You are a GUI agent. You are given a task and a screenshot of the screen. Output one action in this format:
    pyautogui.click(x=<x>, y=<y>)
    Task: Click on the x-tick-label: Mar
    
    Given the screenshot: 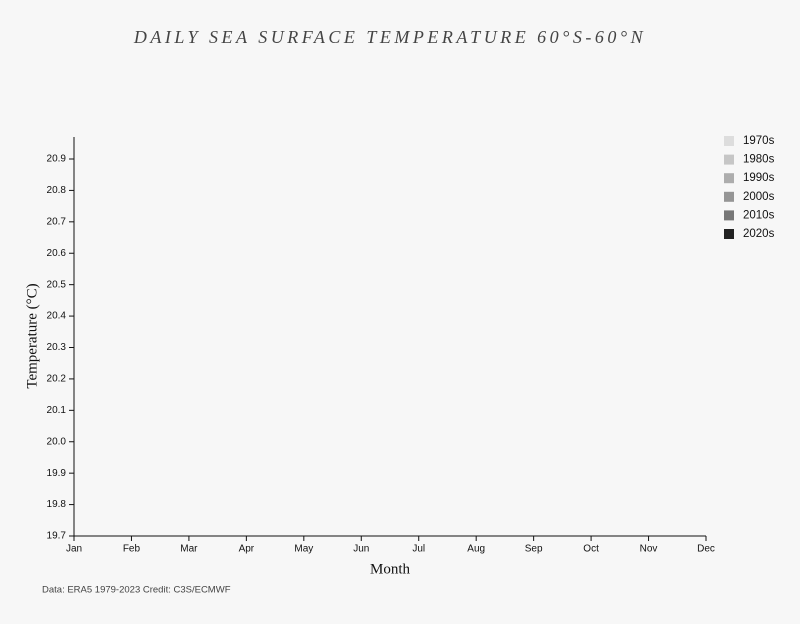 What is the action you would take?
    pyautogui.click(x=189, y=549)
    